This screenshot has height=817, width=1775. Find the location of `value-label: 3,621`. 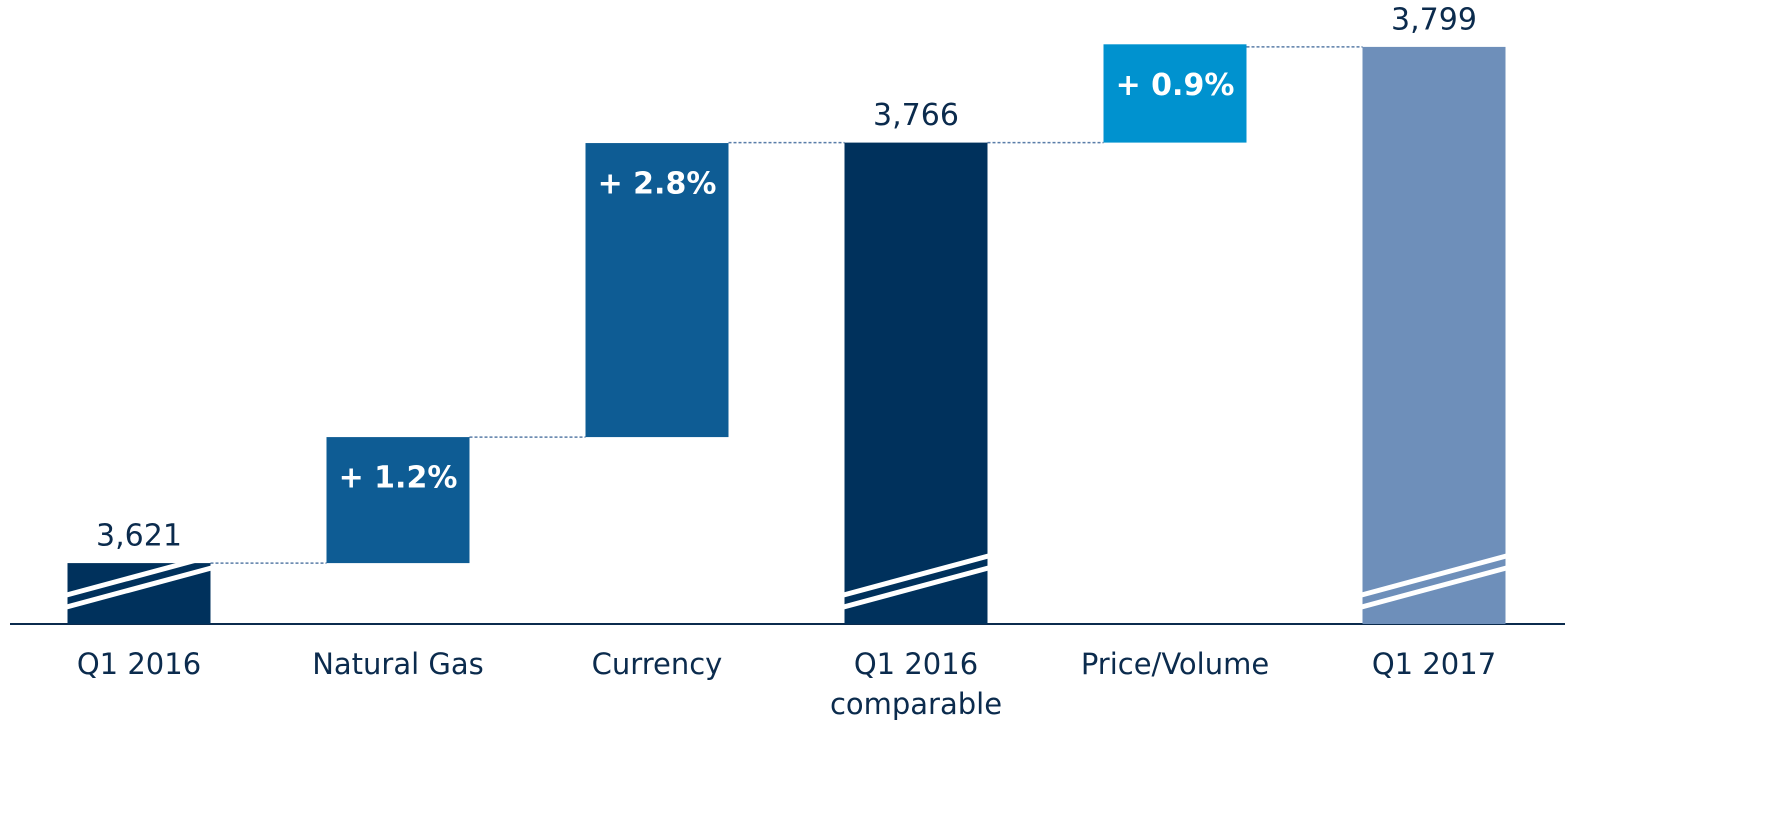

value-label: 3,621 is located at coordinates (139, 536).